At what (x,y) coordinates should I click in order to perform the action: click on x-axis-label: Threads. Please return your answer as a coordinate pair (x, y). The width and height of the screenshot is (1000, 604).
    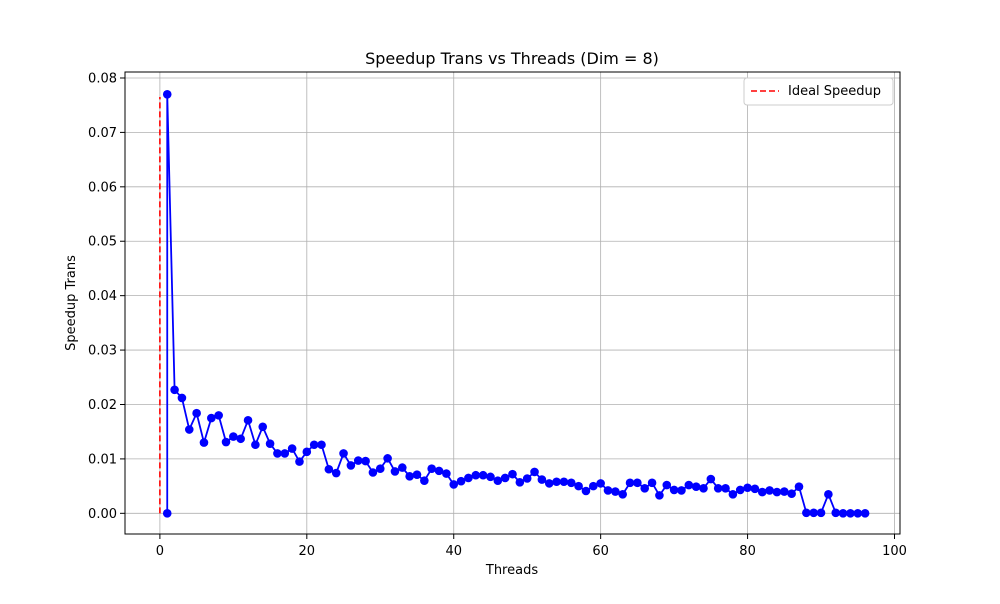
    Looking at the image, I should click on (511, 570).